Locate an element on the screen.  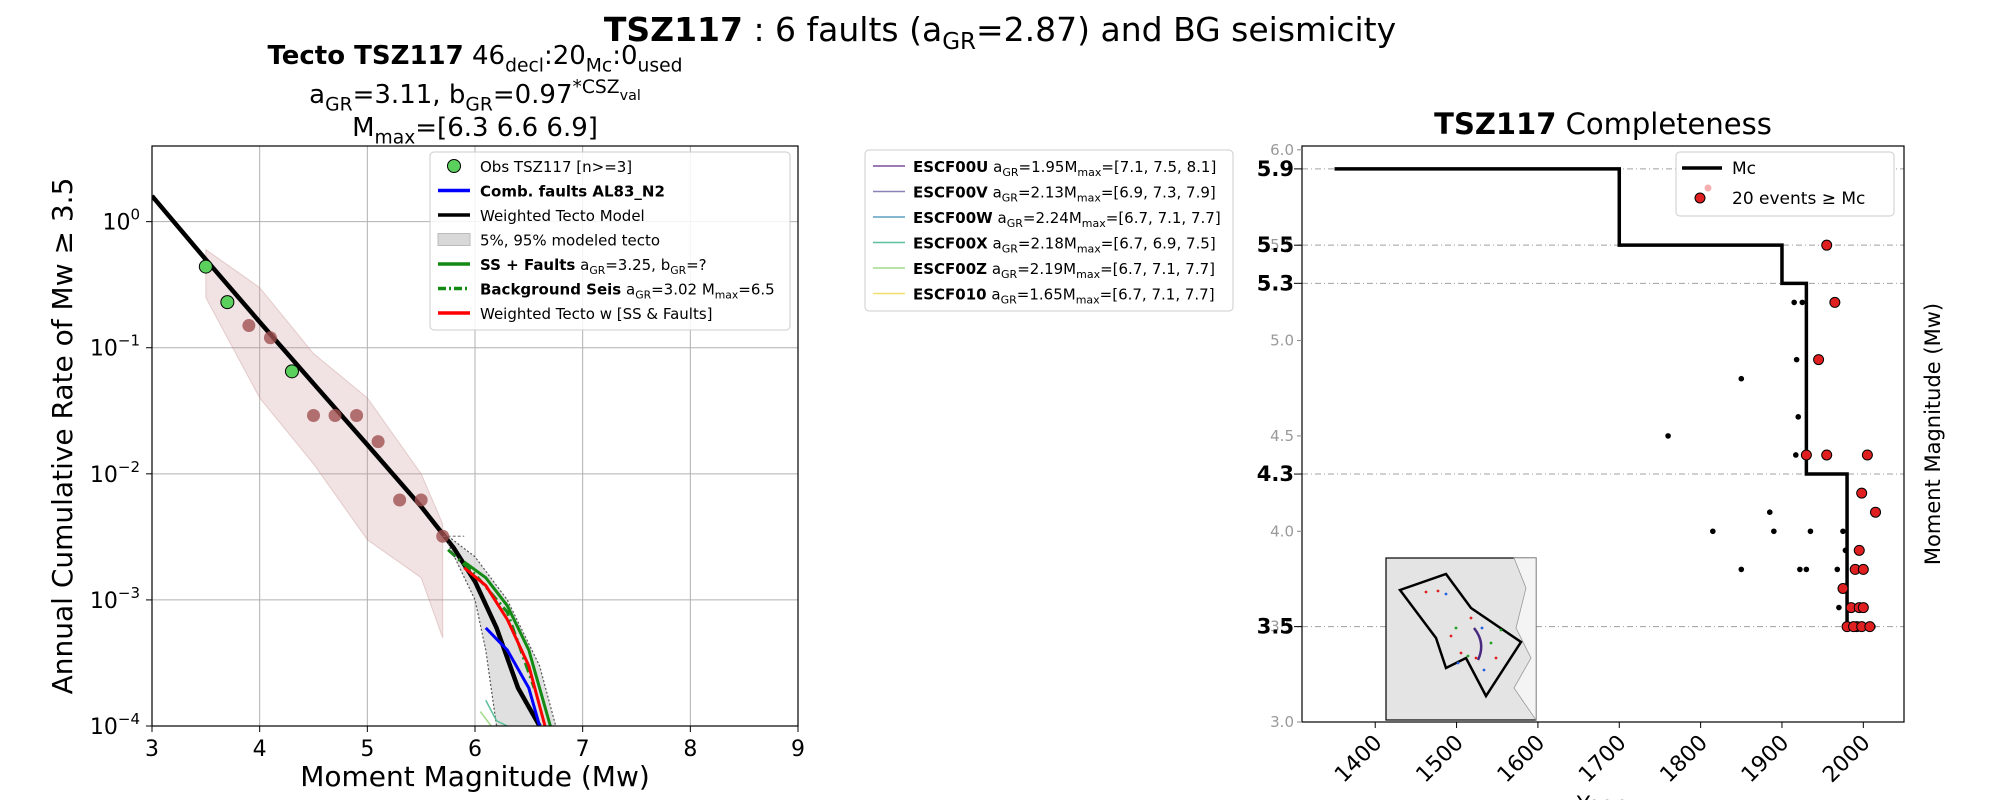
x-tick-label: 5 is located at coordinates (367, 749).